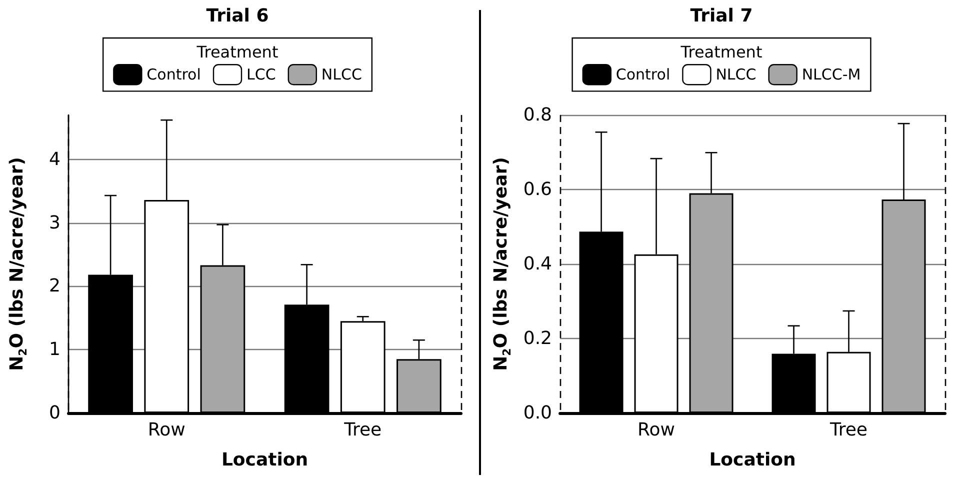 This screenshot has height=483, width=959. I want to click on legend-label: NLCC-M, so click(831, 75).